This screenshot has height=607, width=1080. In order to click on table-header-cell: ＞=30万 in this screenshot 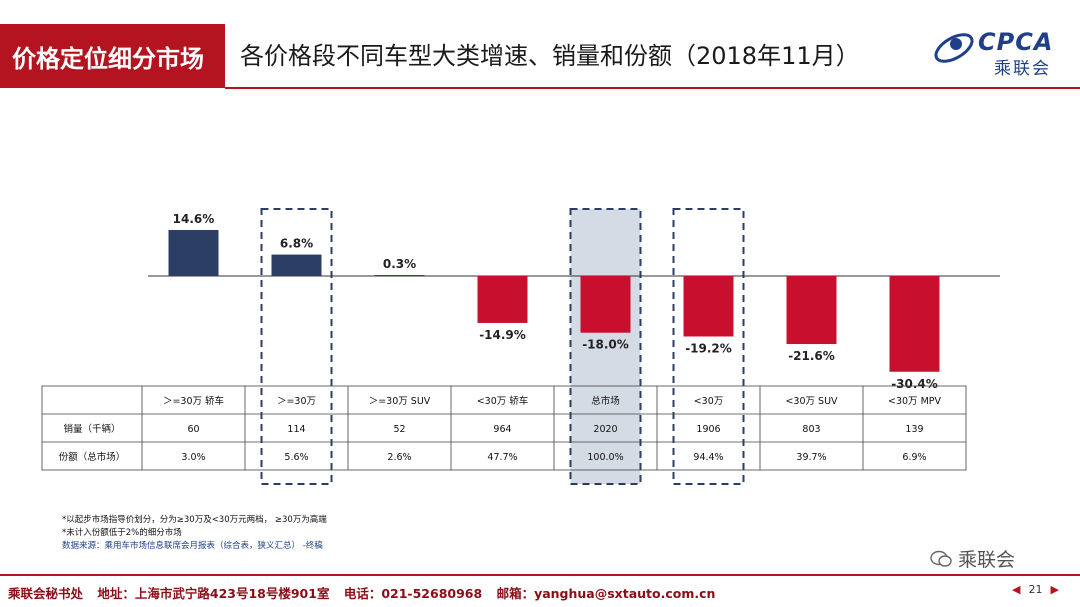, I will do `click(296, 401)`.